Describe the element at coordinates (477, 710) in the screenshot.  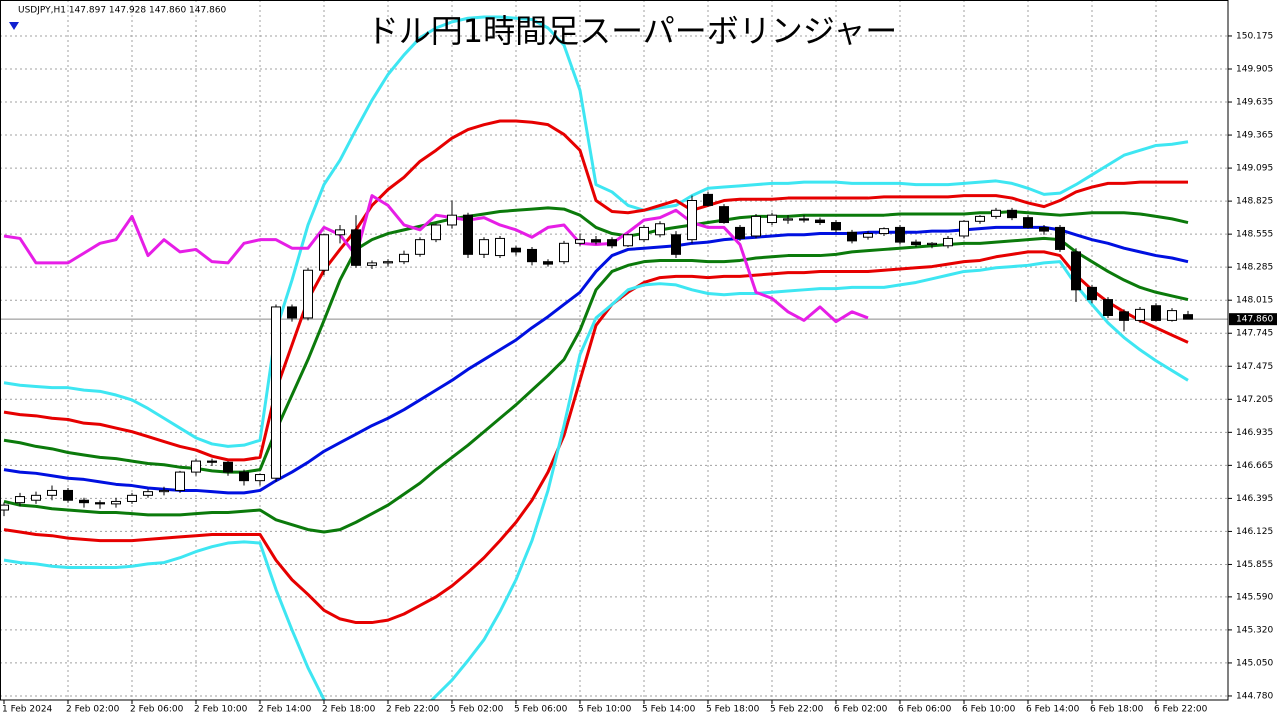
I see `x-tick-label: 5 Feb 02:00` at that location.